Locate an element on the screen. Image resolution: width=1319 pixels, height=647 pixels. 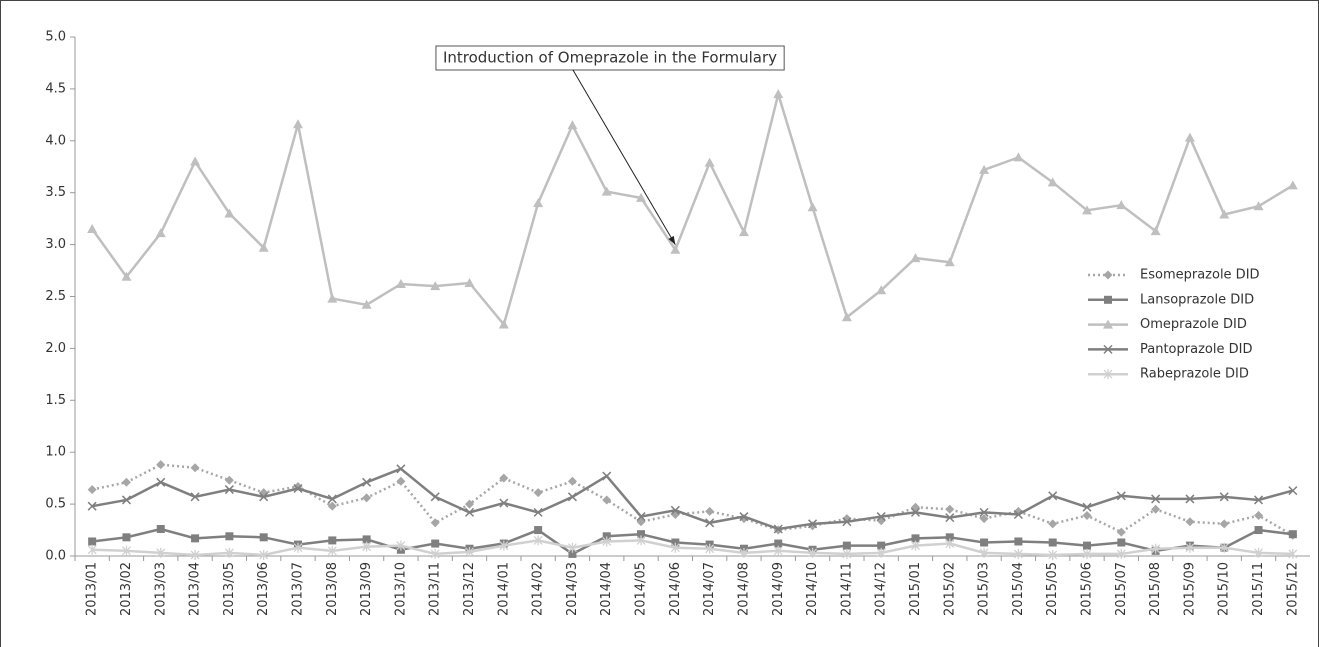
x-tick-label: 2014/03 is located at coordinates (572, 589).